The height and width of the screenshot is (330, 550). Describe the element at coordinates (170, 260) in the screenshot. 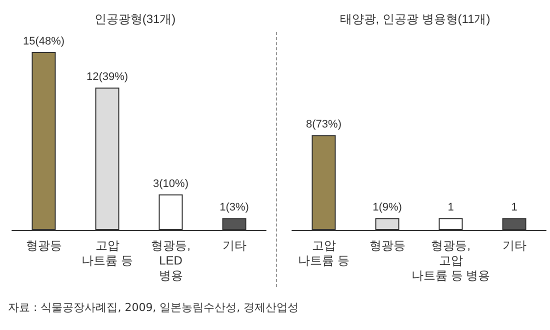

I see `x-tick-label: 형광등, LED 병용` at that location.